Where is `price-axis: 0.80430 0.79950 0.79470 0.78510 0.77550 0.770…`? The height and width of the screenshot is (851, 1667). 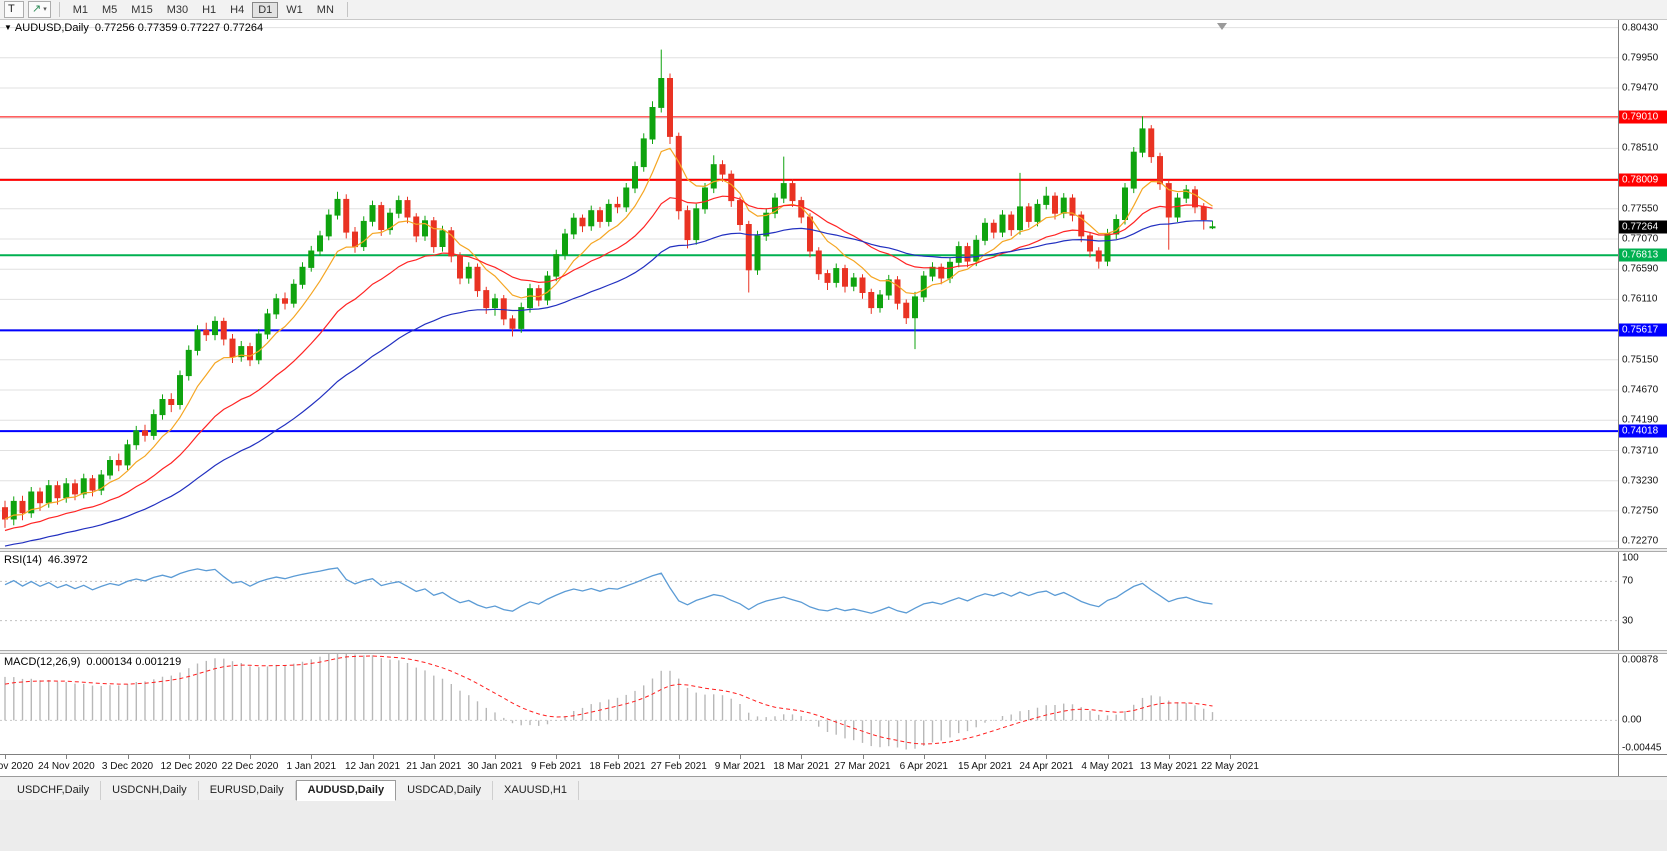 price-axis: 0.80430 0.79950 0.79470 0.78510 0.77550 0.770… is located at coordinates (1642, 284).